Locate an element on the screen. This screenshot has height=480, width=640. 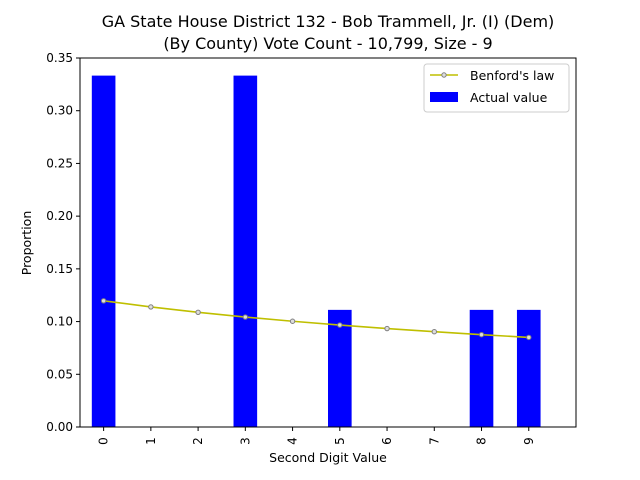
x-tick-label: 6 is located at coordinates (387, 441).